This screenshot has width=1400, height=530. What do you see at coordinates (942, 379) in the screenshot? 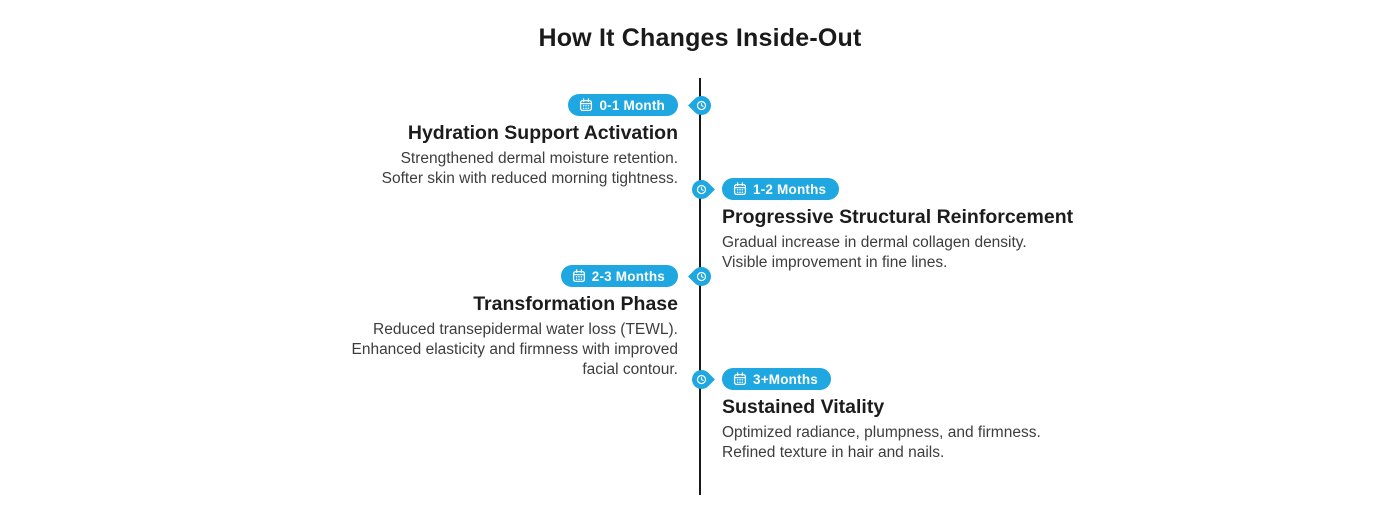
I see `badge-row: 3+Months` at bounding box center [942, 379].